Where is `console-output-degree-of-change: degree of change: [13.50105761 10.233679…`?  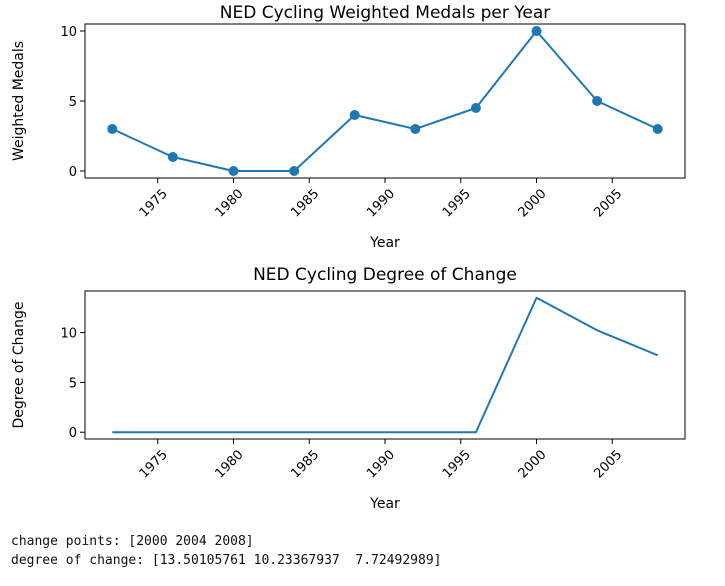
console-output-degree-of-change: degree of change: [13.50105761 10.233679… is located at coordinates (226, 560).